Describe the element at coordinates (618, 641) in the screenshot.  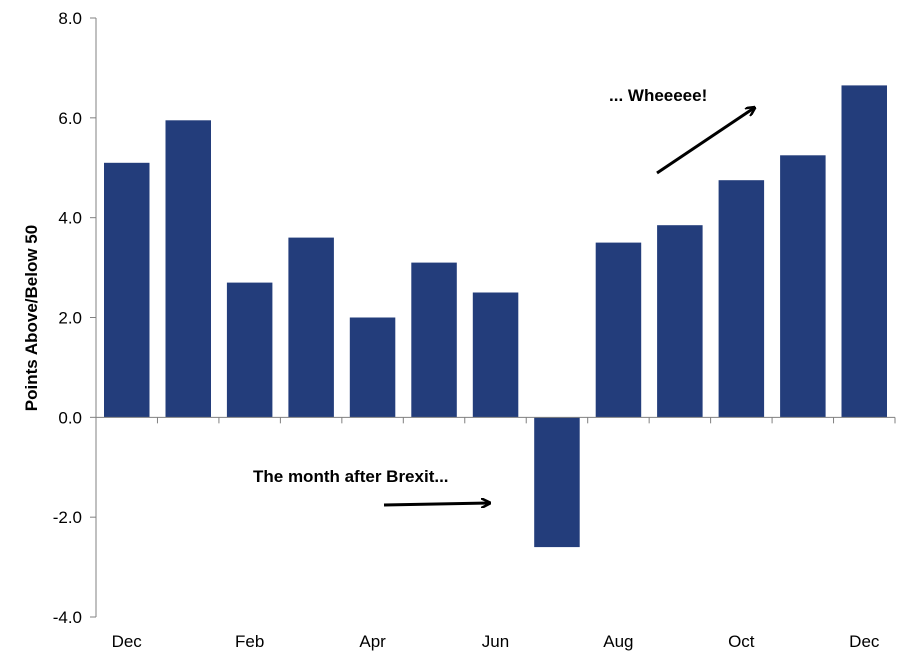
I see `x-tick-label: Aug` at that location.